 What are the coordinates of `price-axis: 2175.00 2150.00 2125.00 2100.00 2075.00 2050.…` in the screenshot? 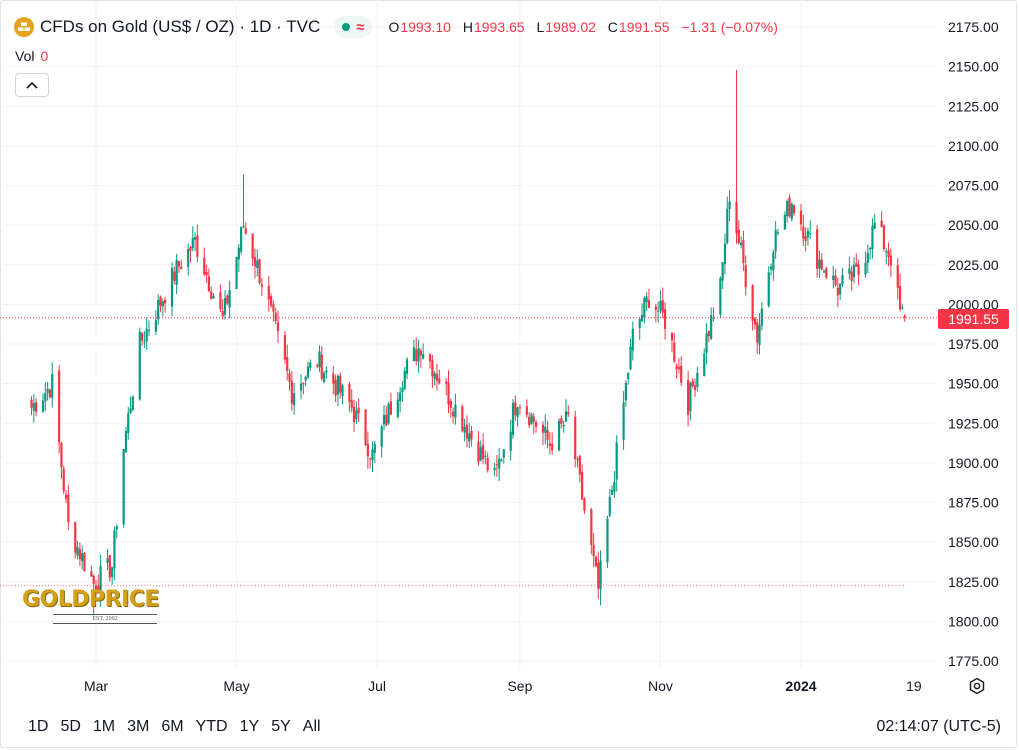 It's located at (973, 344).